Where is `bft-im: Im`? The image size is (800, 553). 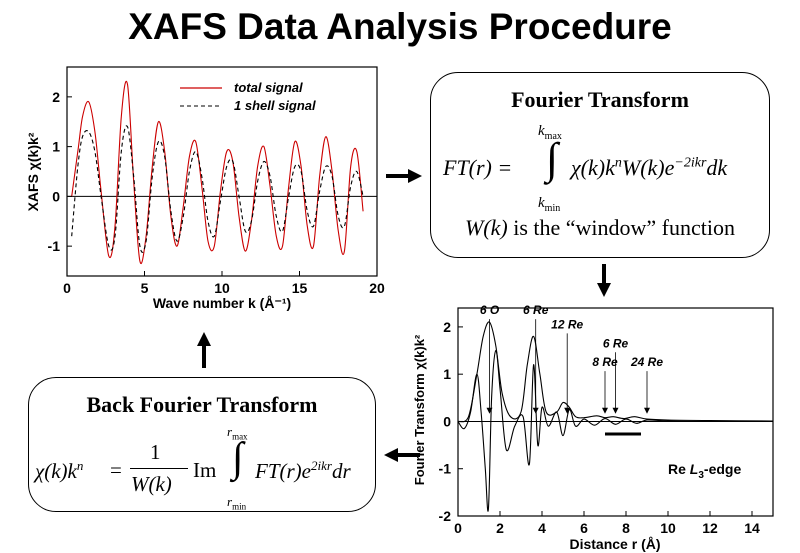 bft-im: Im is located at coordinates (205, 470).